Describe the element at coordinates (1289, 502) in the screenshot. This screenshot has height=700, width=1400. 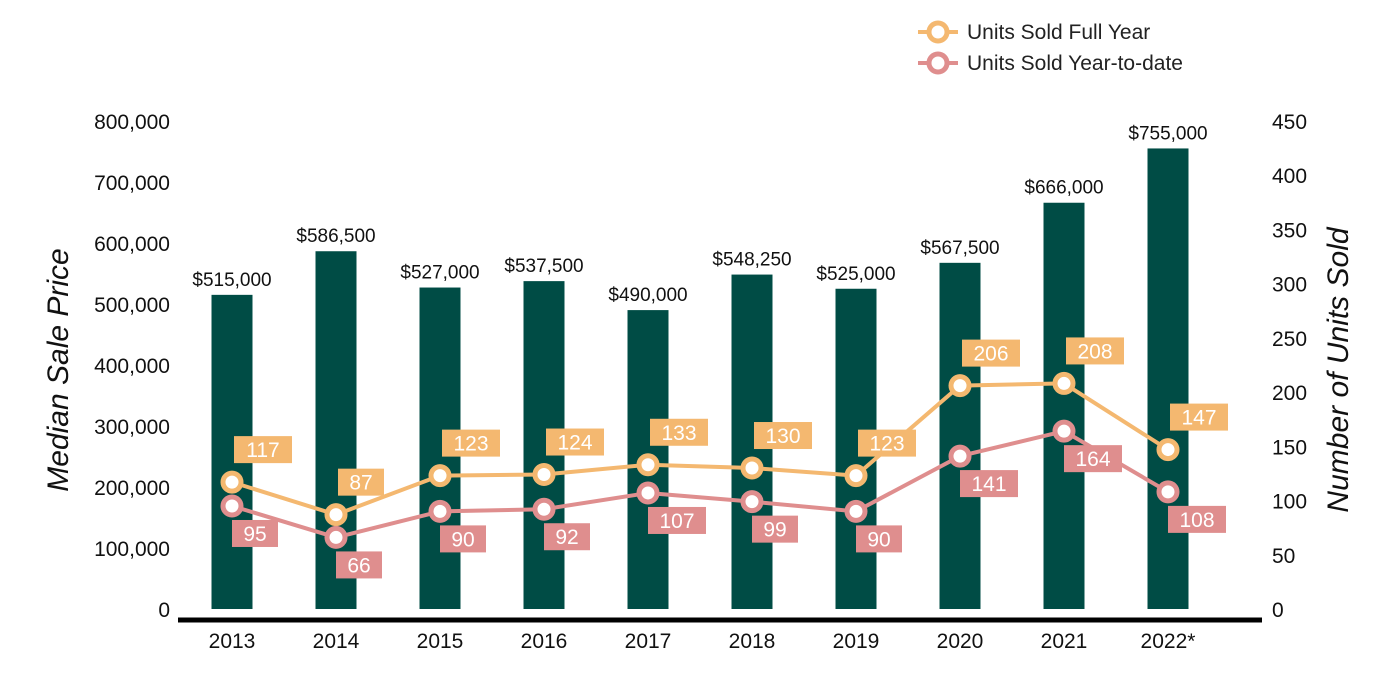
I see `y2-tick-label: 100` at that location.